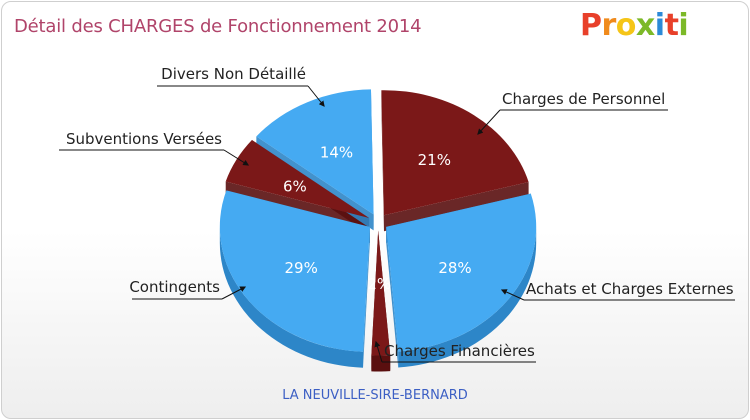 This screenshot has height=420, width=750. Describe the element at coordinates (583, 99) in the screenshot. I see `category-label-text: Charges de Personnel` at that location.